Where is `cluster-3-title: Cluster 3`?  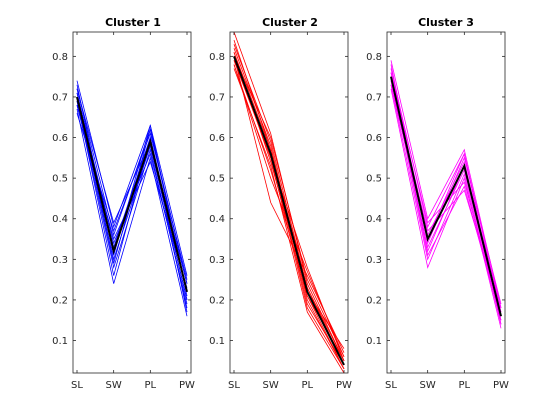
cluster-3-title: Cluster 3 is located at coordinates (446, 22).